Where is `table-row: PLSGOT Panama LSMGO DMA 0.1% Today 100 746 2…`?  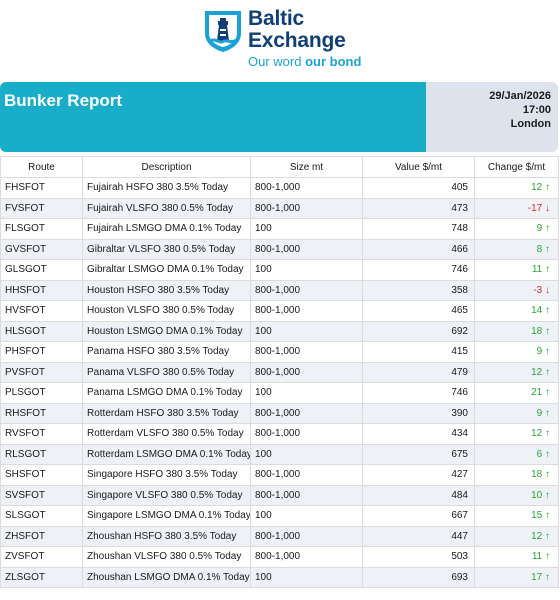
table-row: PLSGOT Panama LSMGO DMA 0.1% Today 100 746 2… is located at coordinates (279, 393).